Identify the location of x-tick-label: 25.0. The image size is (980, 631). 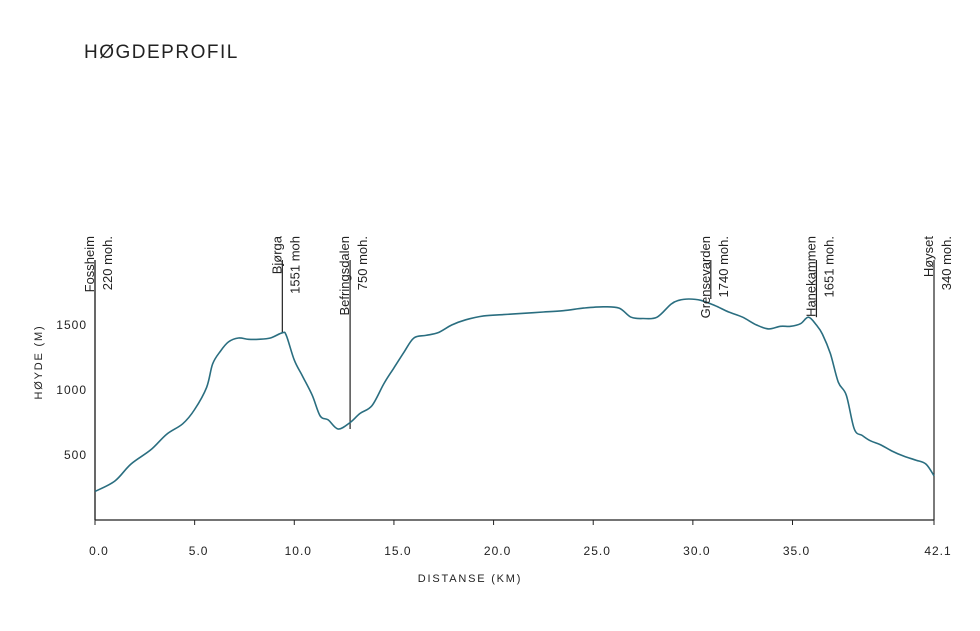
(597, 551).